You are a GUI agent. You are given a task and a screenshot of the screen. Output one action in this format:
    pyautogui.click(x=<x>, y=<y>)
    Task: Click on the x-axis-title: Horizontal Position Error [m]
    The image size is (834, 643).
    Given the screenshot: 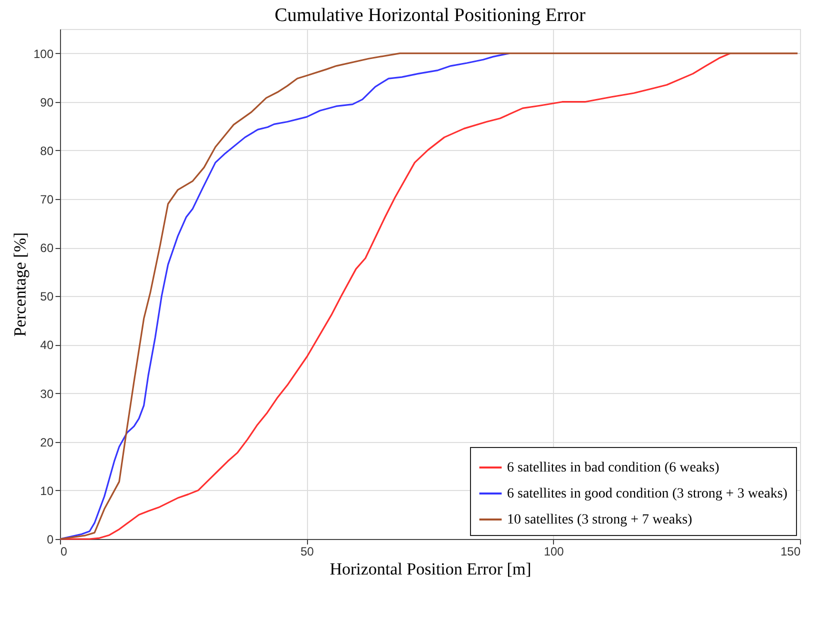 What is the action you would take?
    pyautogui.click(x=431, y=569)
    